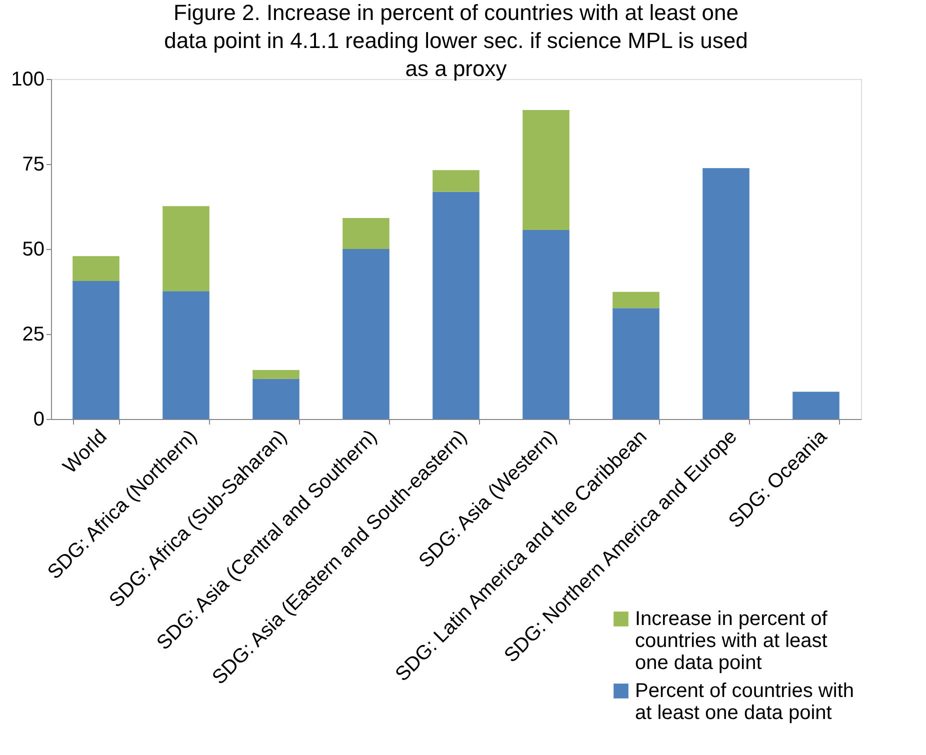 Image resolution: width=926 pixels, height=755 pixels. Describe the element at coordinates (27, 79) in the screenshot. I see `y-tick-label: 100` at that location.